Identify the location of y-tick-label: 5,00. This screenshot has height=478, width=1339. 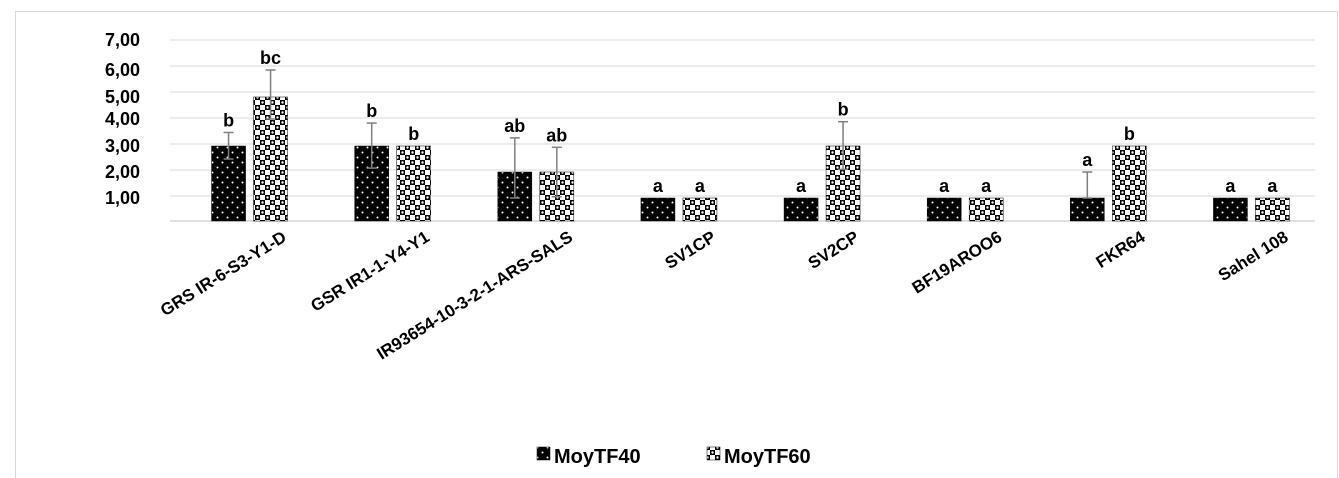
(122, 97).